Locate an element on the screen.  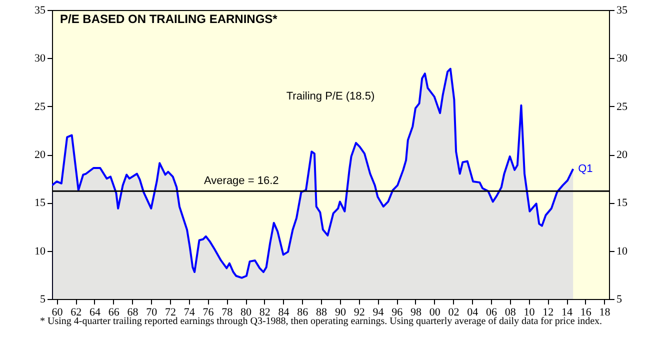
y-tick-label: 15 is located at coordinates (40, 203).